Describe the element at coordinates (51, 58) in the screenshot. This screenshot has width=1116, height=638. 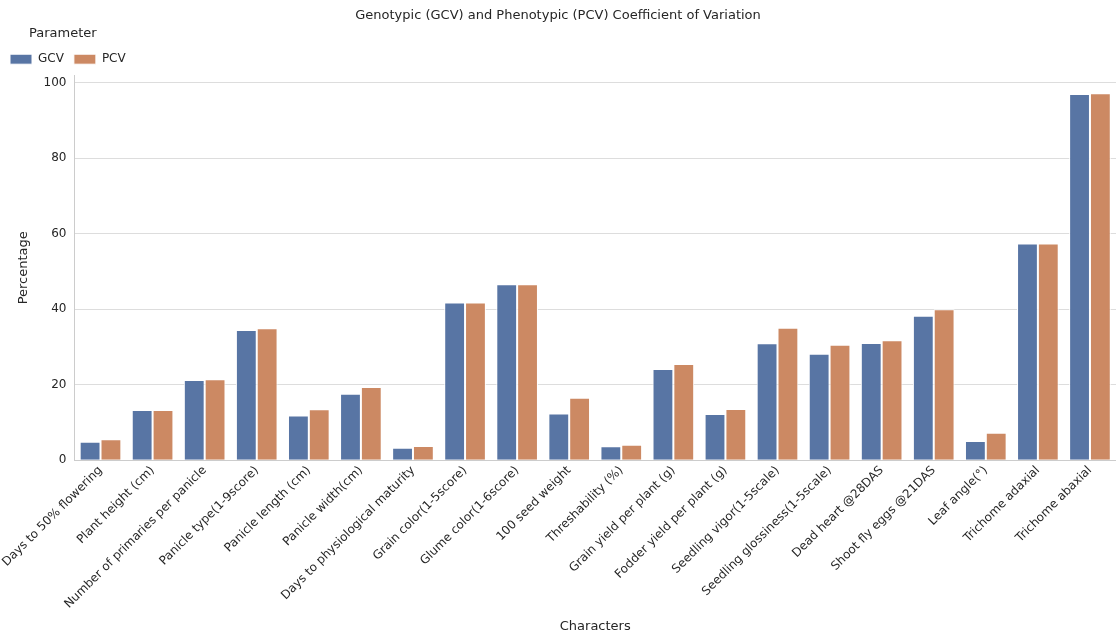
I see `legend-label: GCV` at that location.